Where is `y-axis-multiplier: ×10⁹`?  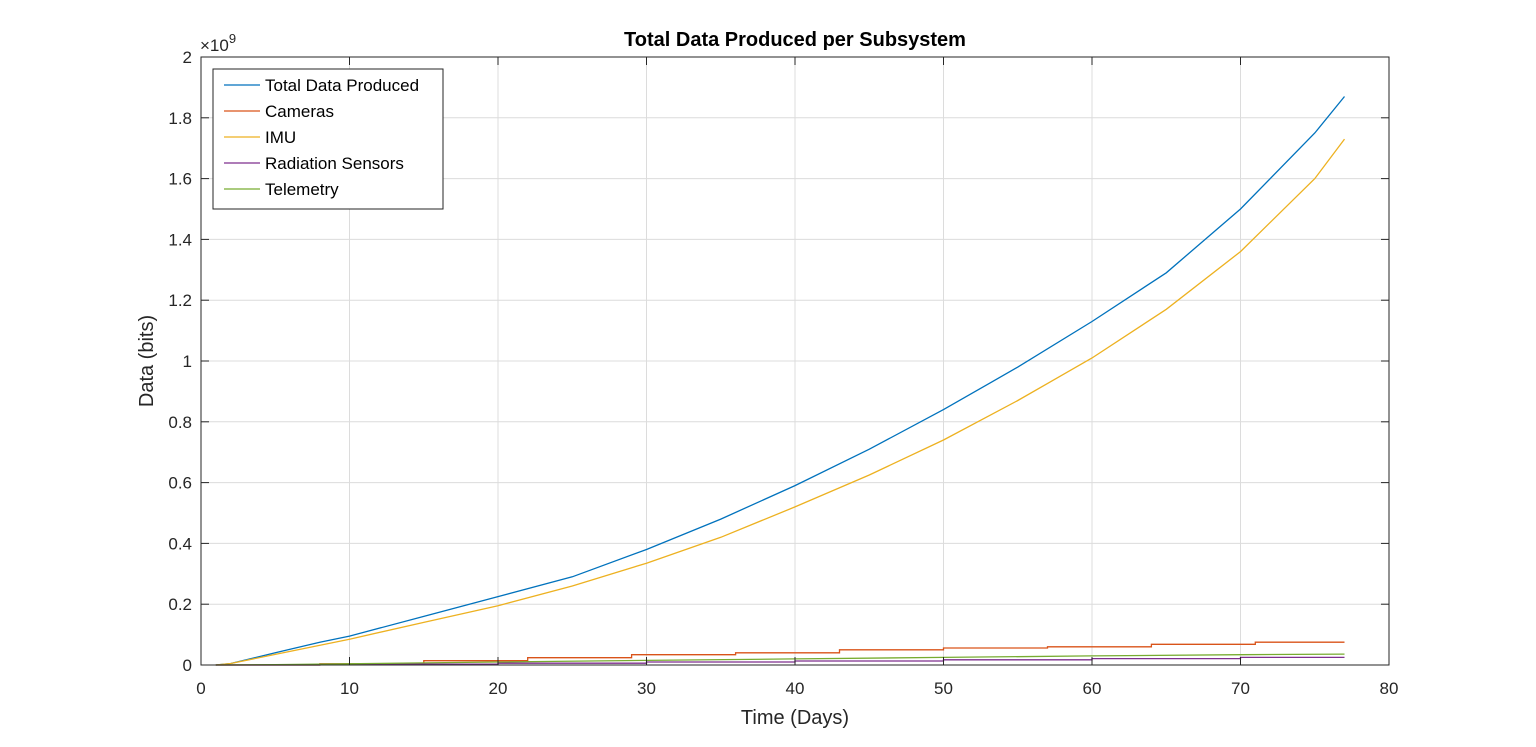
y-axis-multiplier: ×10⁹ is located at coordinates (218, 43).